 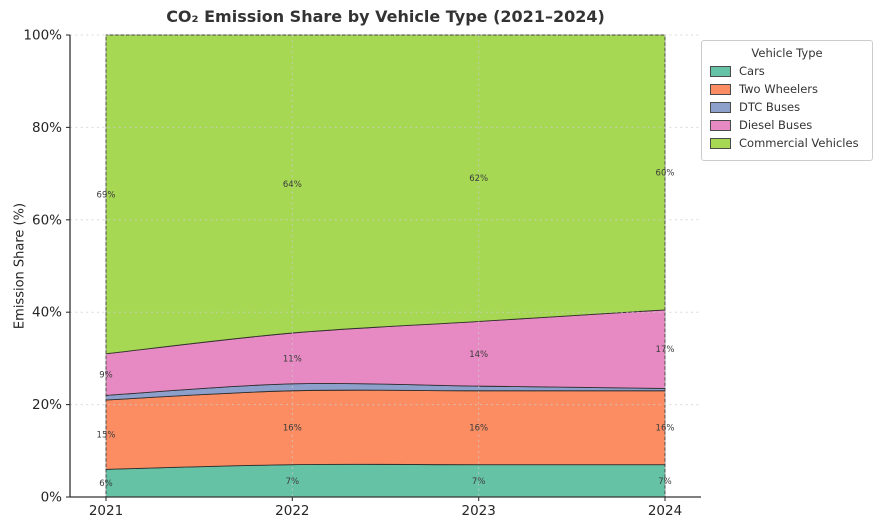 What do you see at coordinates (776, 125) in the screenshot?
I see `legend-entry-label: Diesel Buses` at bounding box center [776, 125].